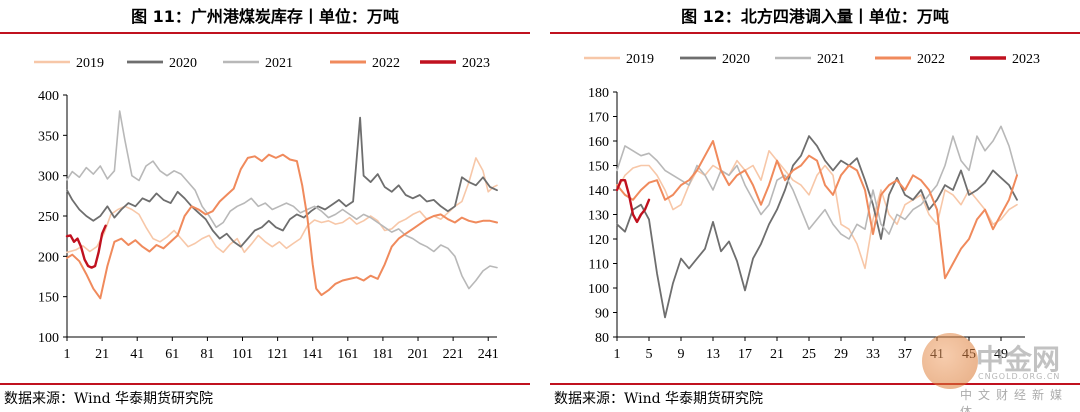  I want to click on x-tick-label: 101, so click(242, 354).